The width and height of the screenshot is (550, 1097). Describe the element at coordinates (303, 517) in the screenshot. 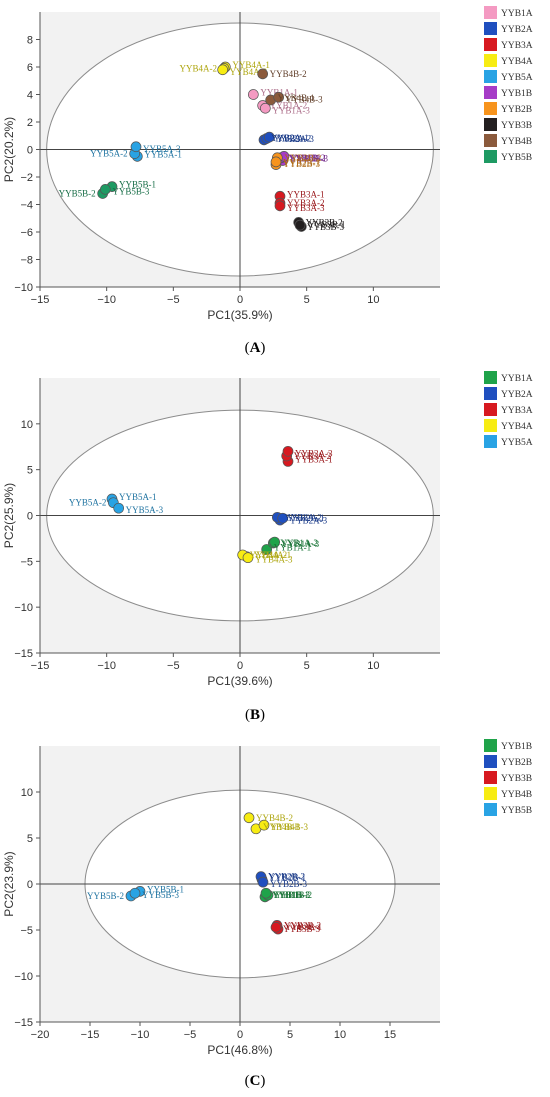

I see `chart-b-point-label: YYB2A-2` at that location.